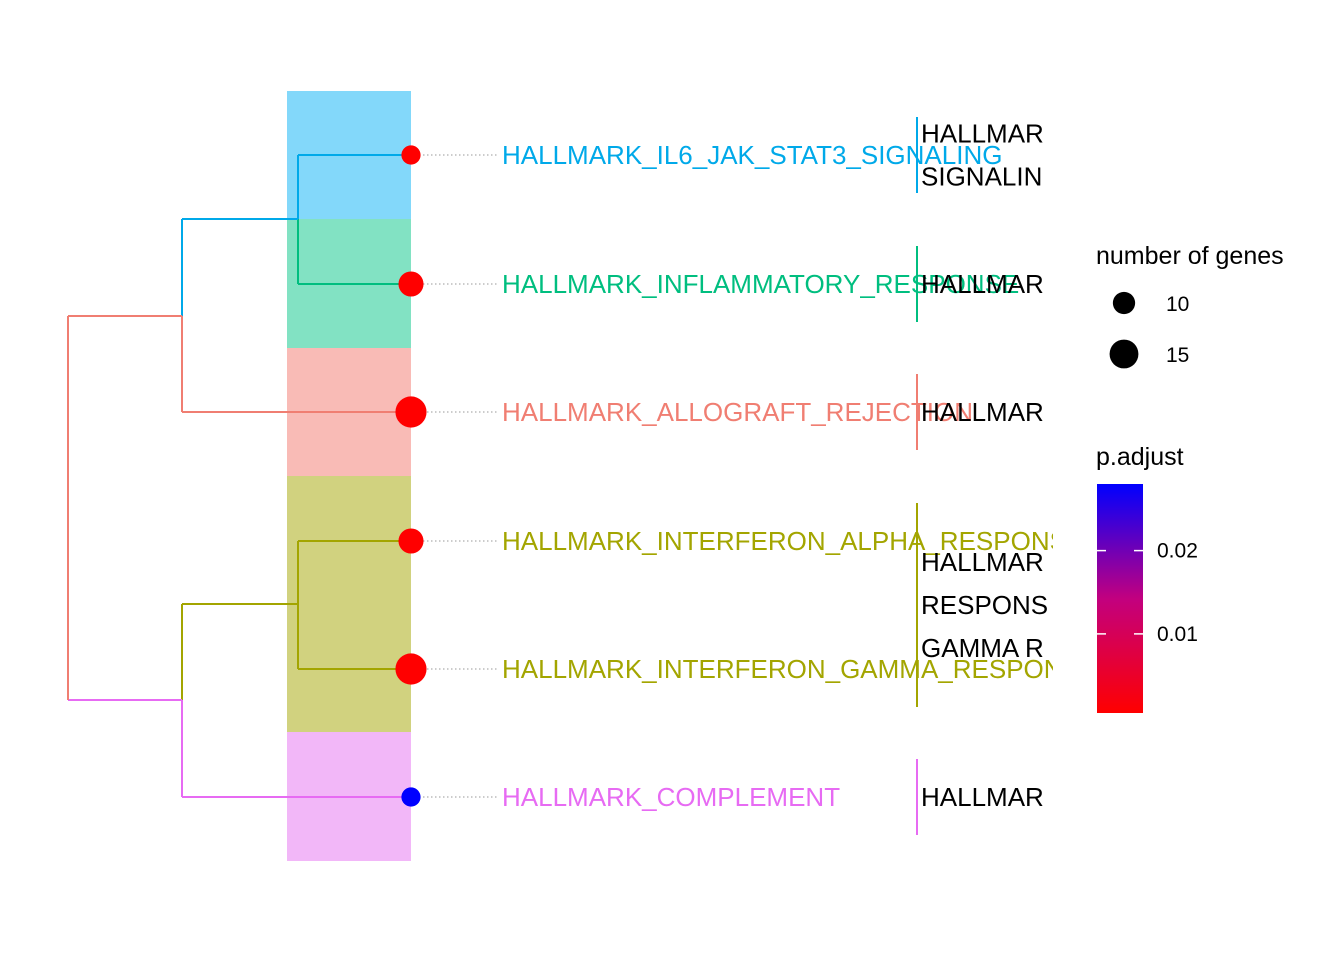 The image size is (1344, 960). I want to click on color-legend-label: 0.01, so click(1177, 634).